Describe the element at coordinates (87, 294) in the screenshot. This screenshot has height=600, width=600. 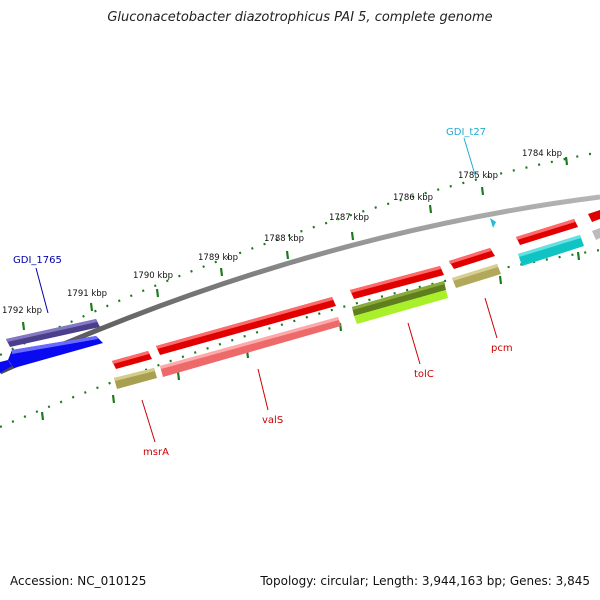
I see `tick-label: 1791 kbp` at that location.